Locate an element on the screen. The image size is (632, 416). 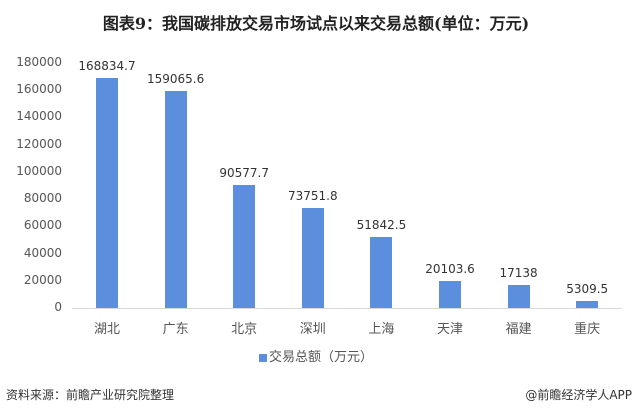
y-tick-label: 60000 is located at coordinates (42, 225).